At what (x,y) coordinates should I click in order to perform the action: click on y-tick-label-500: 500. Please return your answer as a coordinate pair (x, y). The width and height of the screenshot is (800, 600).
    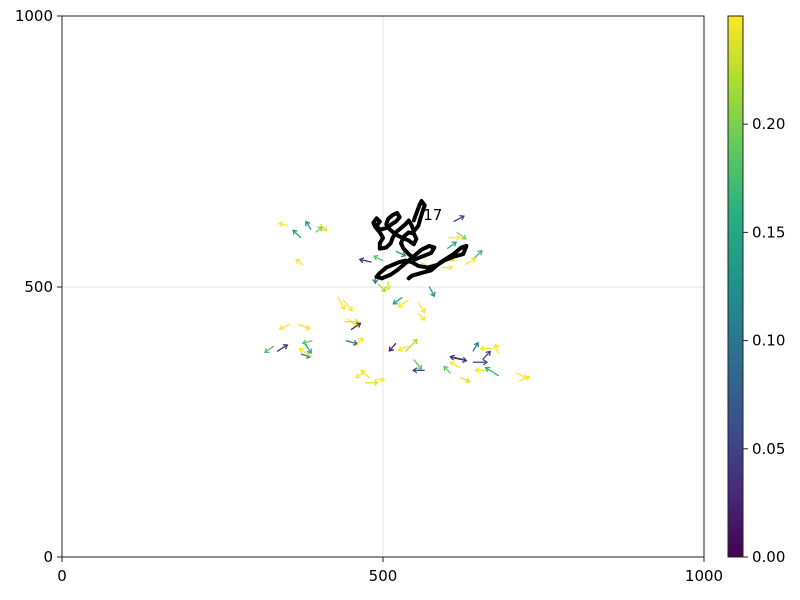
    Looking at the image, I should click on (38, 287).